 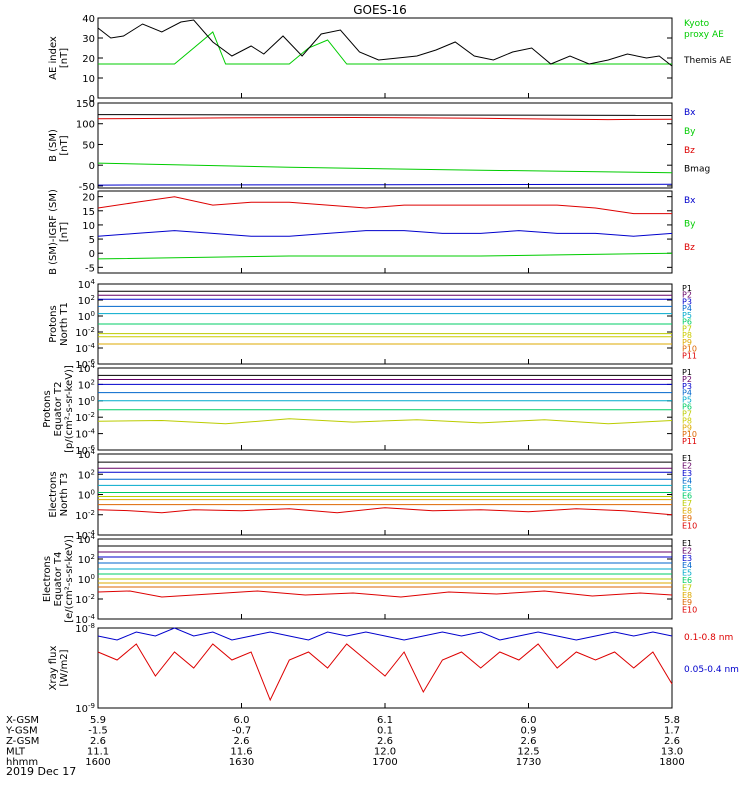 What do you see at coordinates (53, 668) in the screenshot?
I see `y-axis-label: Xray flux` at bounding box center [53, 668].